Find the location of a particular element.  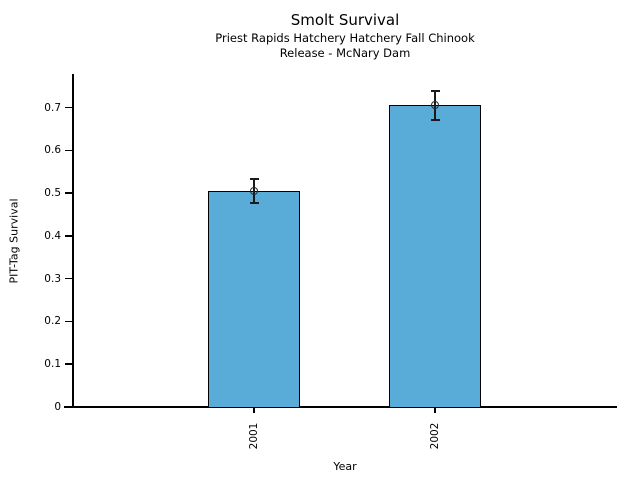

y-tick-label: 0.6 is located at coordinates (52, 150).